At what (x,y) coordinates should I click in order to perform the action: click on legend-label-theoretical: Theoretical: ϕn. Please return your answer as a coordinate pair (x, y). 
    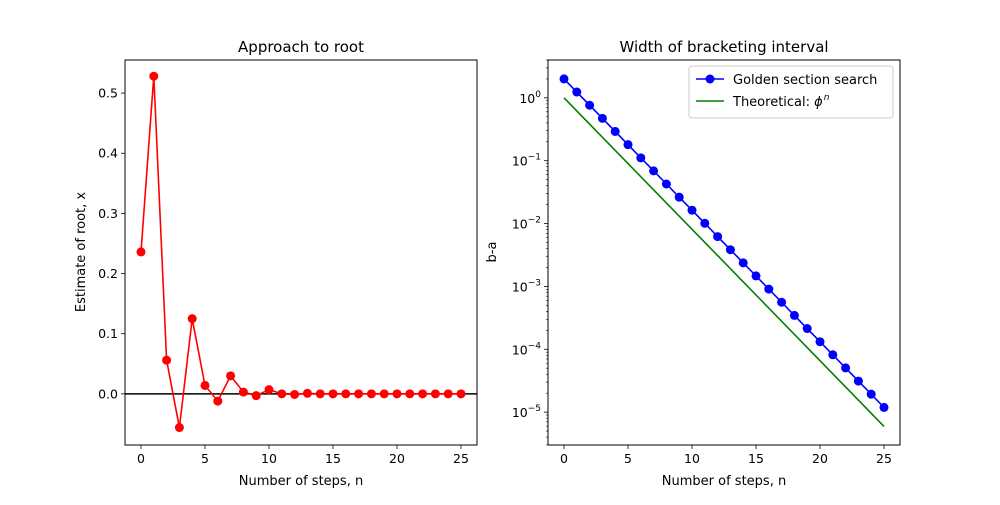
    Looking at the image, I should click on (781, 101).